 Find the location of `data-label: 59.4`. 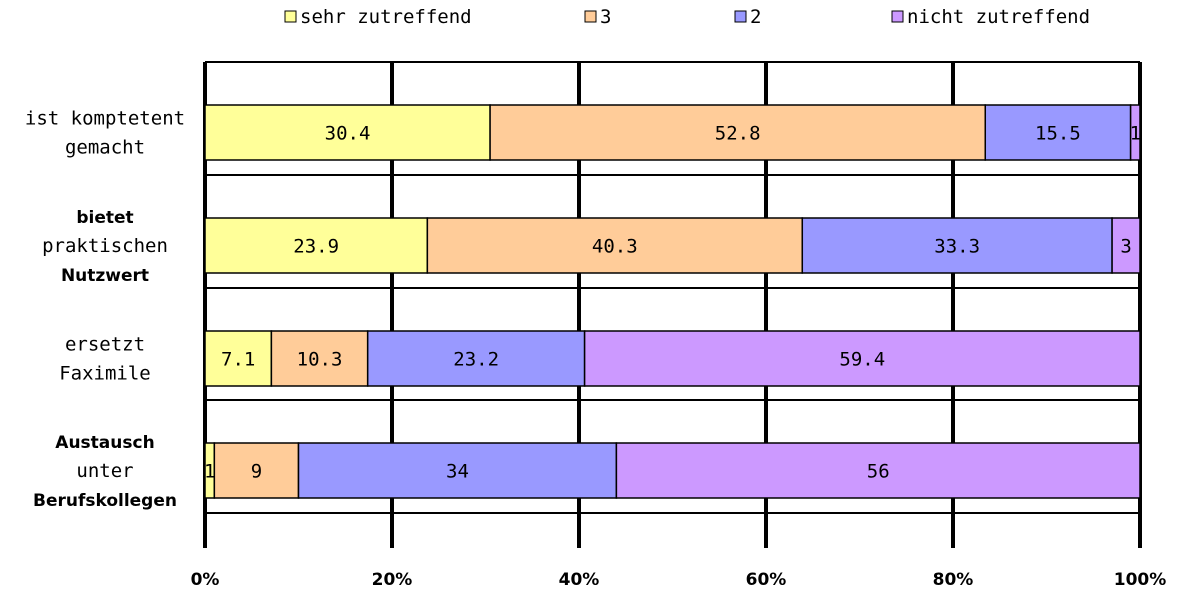

data-label: 59.4 is located at coordinates (862, 360).